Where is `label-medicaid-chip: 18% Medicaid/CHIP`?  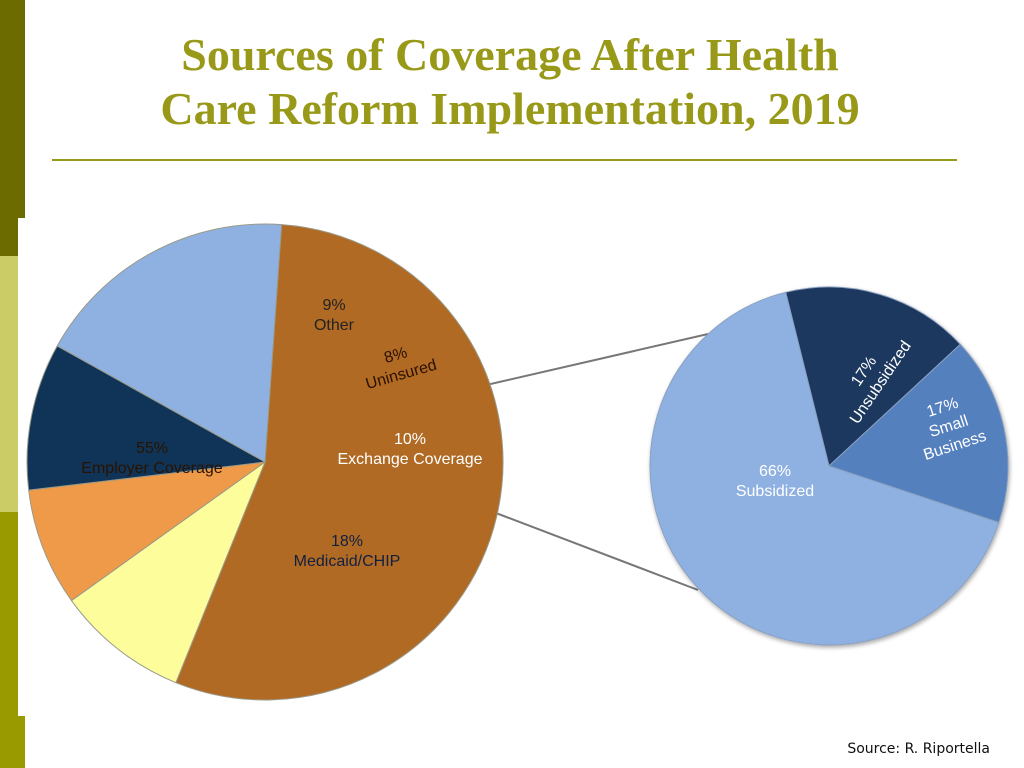
label-medicaid-chip: 18% Medicaid/CHIP is located at coordinates (347, 551).